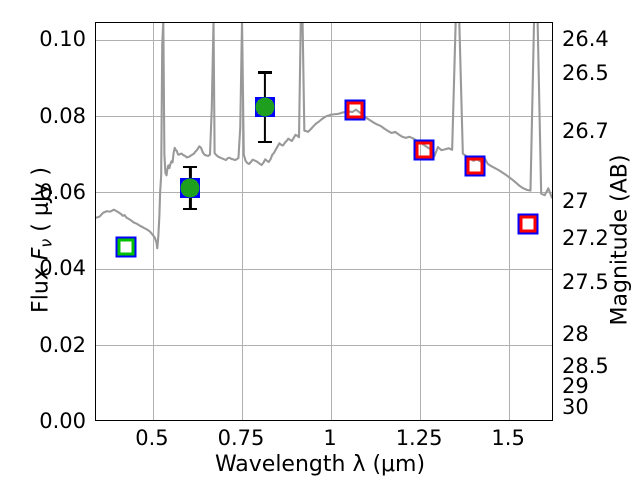  Describe the element at coordinates (62, 115) in the screenshot. I see `y-axis-left-tick-label: 0.08` at that location.